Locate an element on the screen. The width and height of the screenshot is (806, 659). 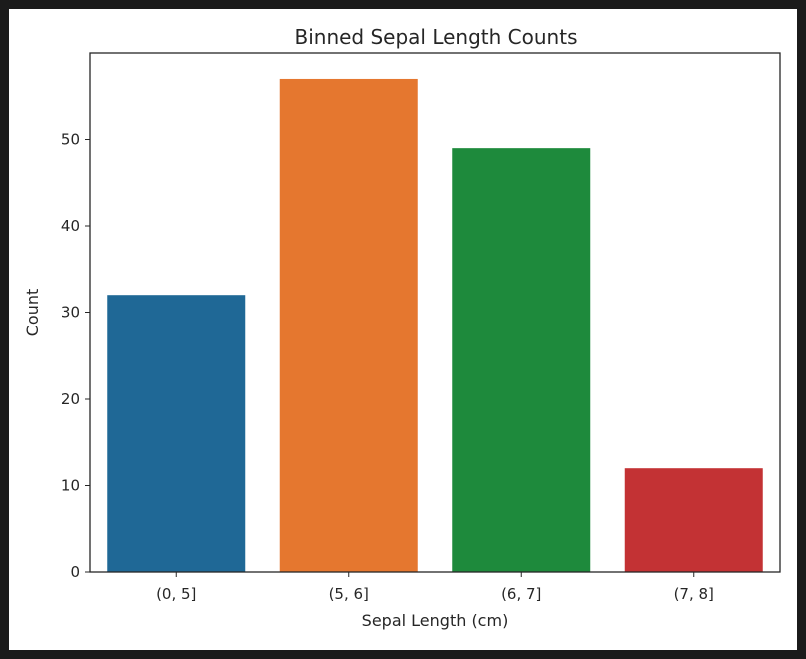
x-tick-label: (7, 8] is located at coordinates (694, 594).